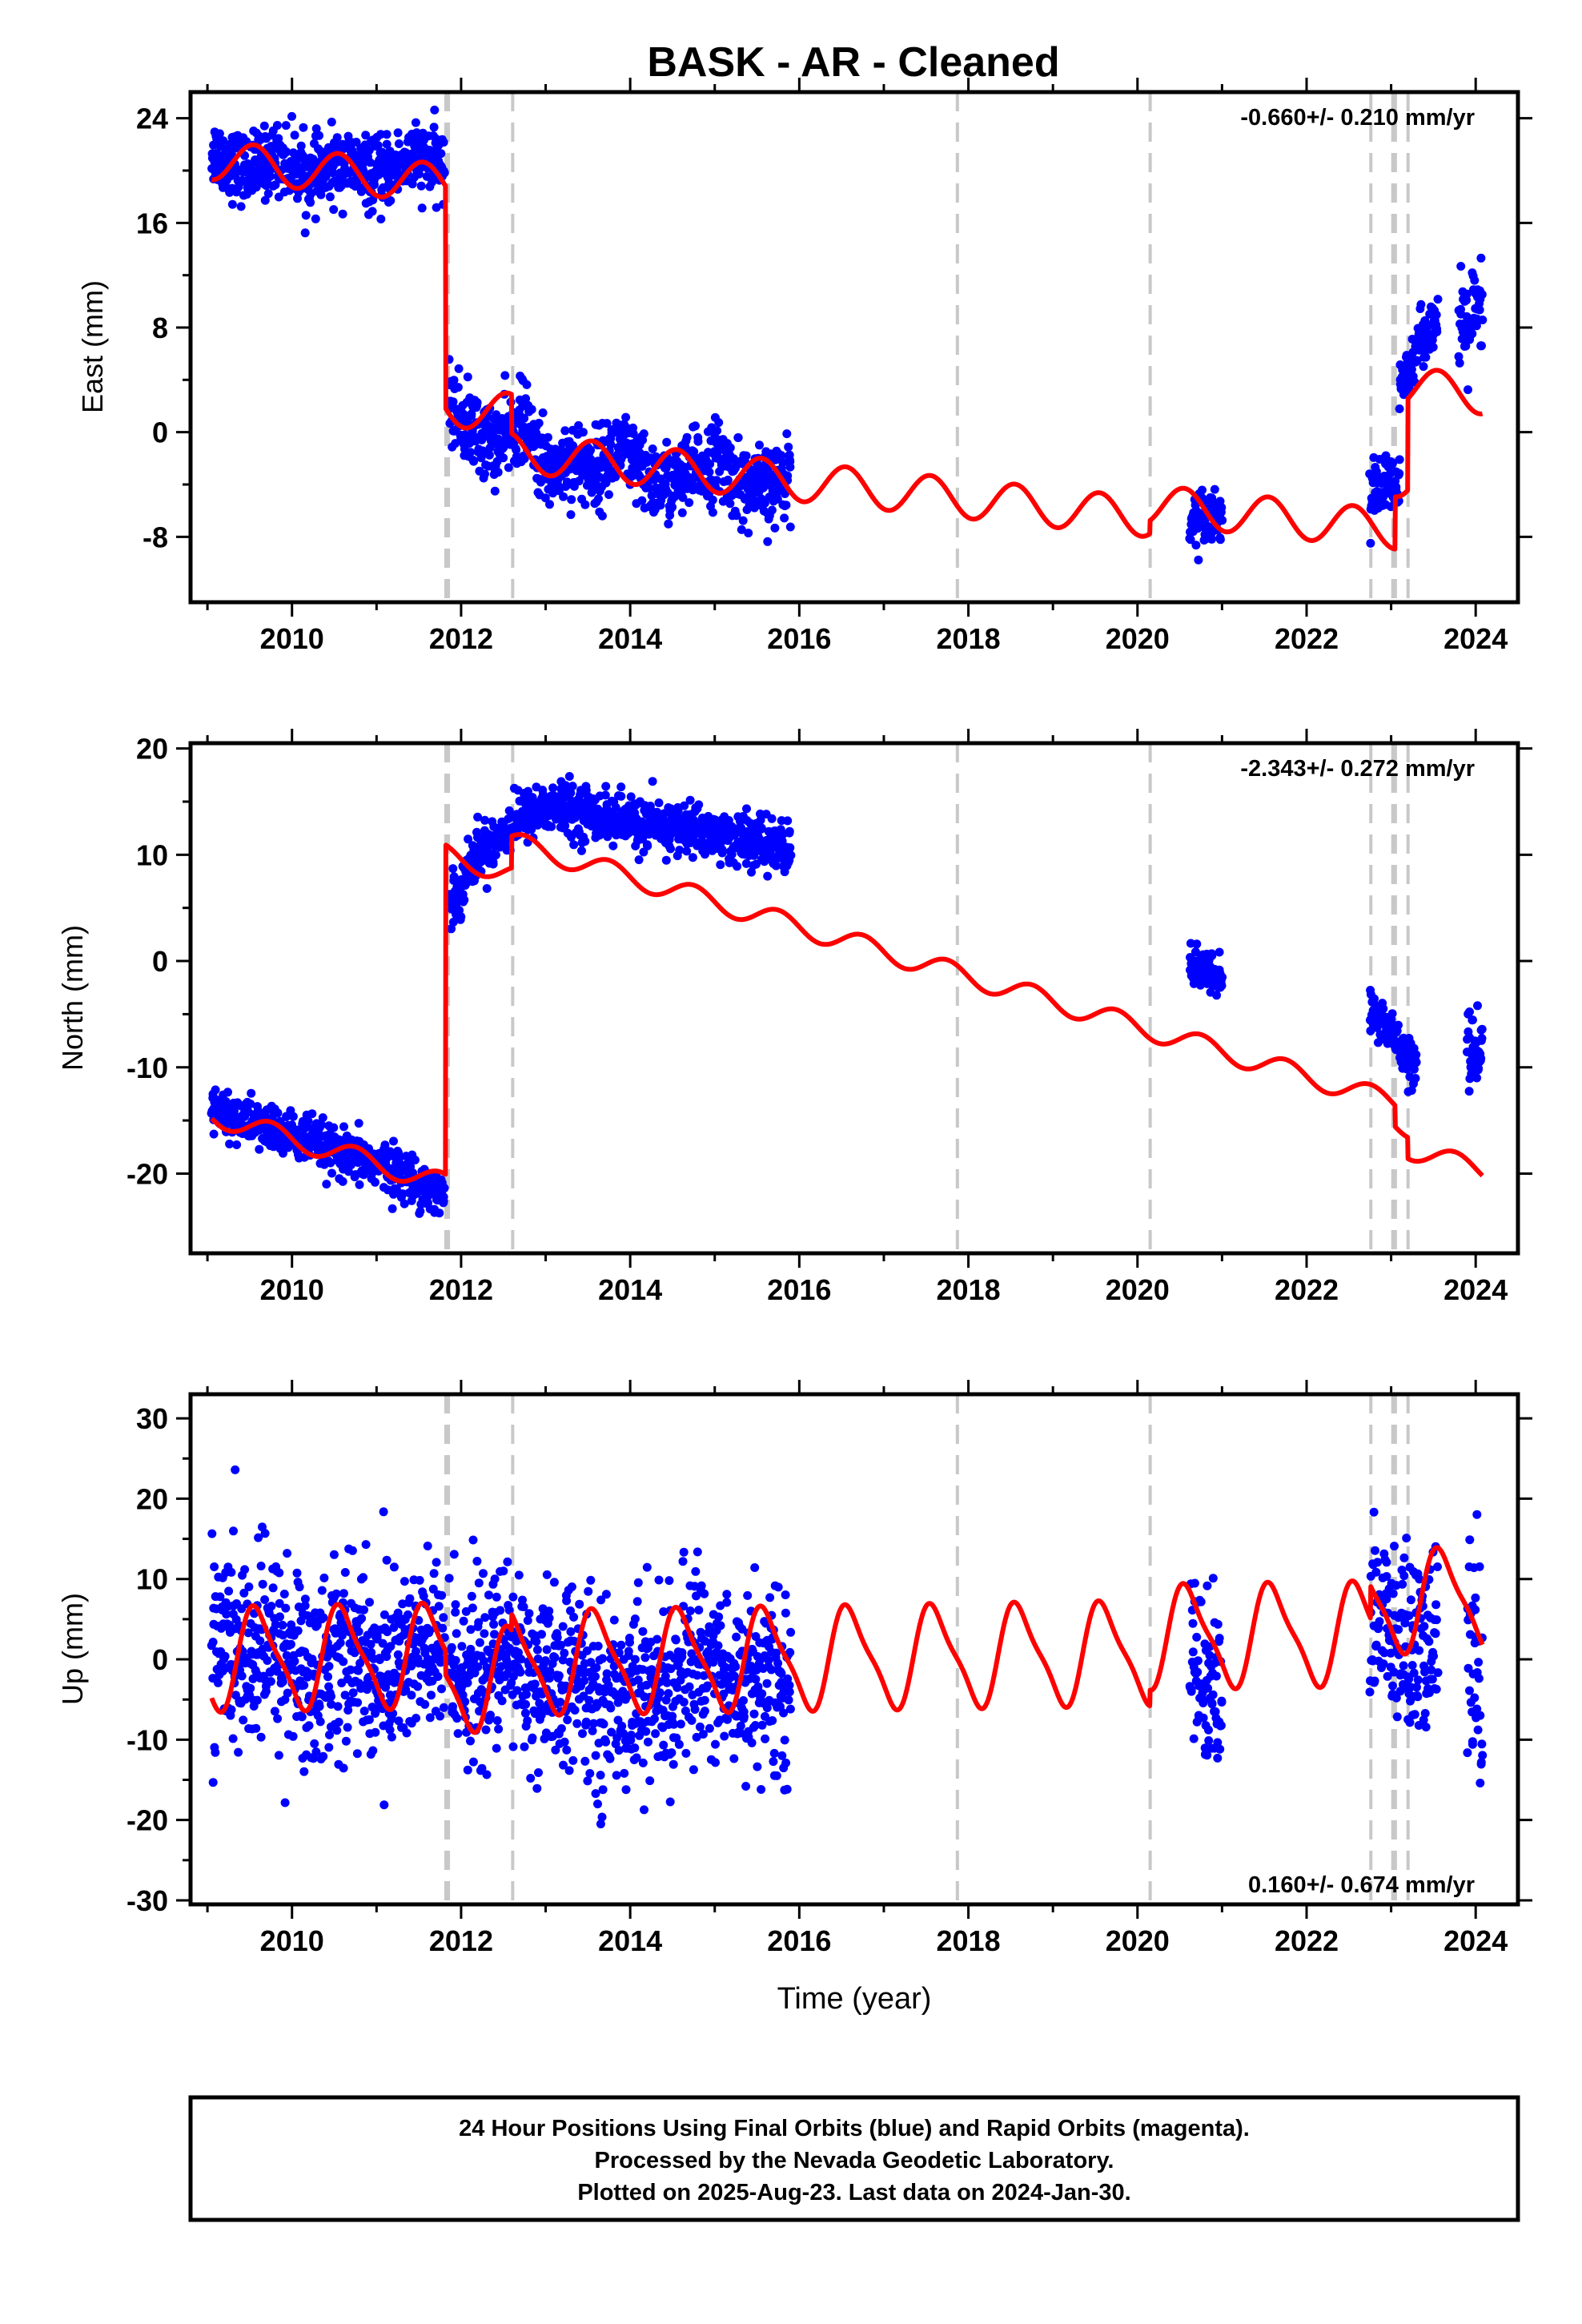 The height and width of the screenshot is (2324, 1582). I want to click on east-x-tick-label: 2018, so click(969, 638).